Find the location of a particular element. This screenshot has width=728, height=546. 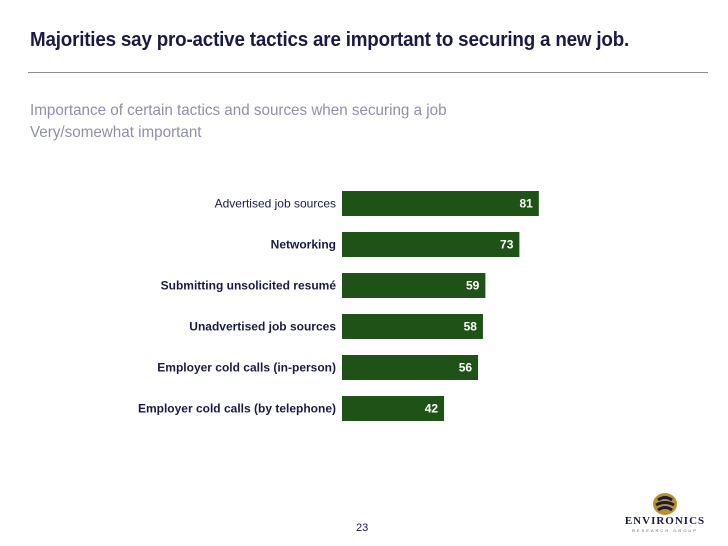

page-number: 23 is located at coordinates (362, 528).